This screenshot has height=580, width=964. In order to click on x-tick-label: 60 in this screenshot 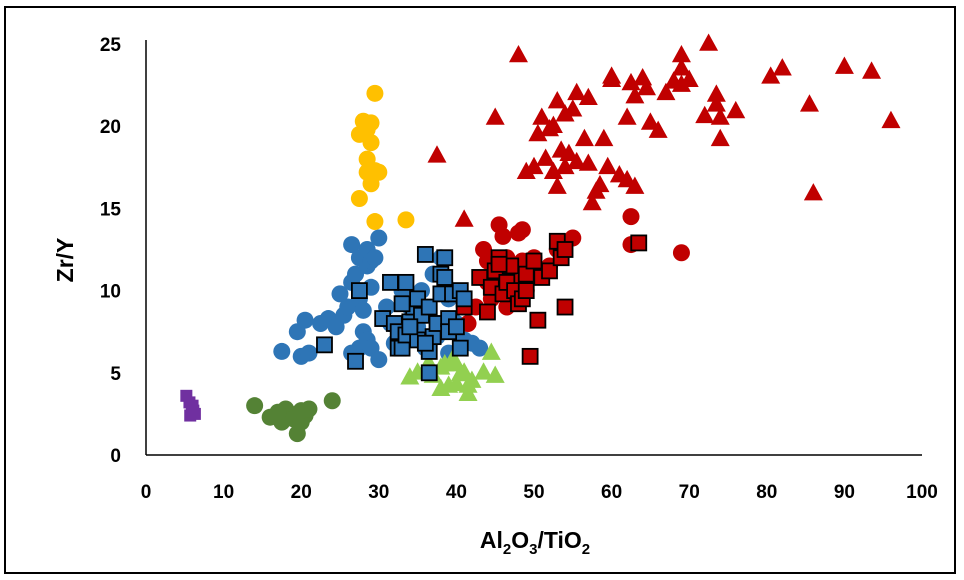, I will do `click(611, 492)`.